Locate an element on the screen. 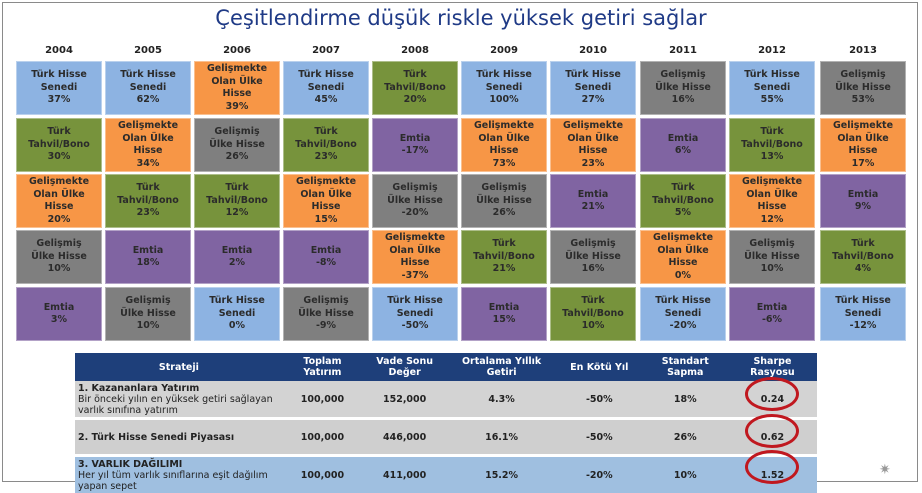 The height and width of the screenshot is (493, 922). return-value: 17% is located at coordinates (863, 163).